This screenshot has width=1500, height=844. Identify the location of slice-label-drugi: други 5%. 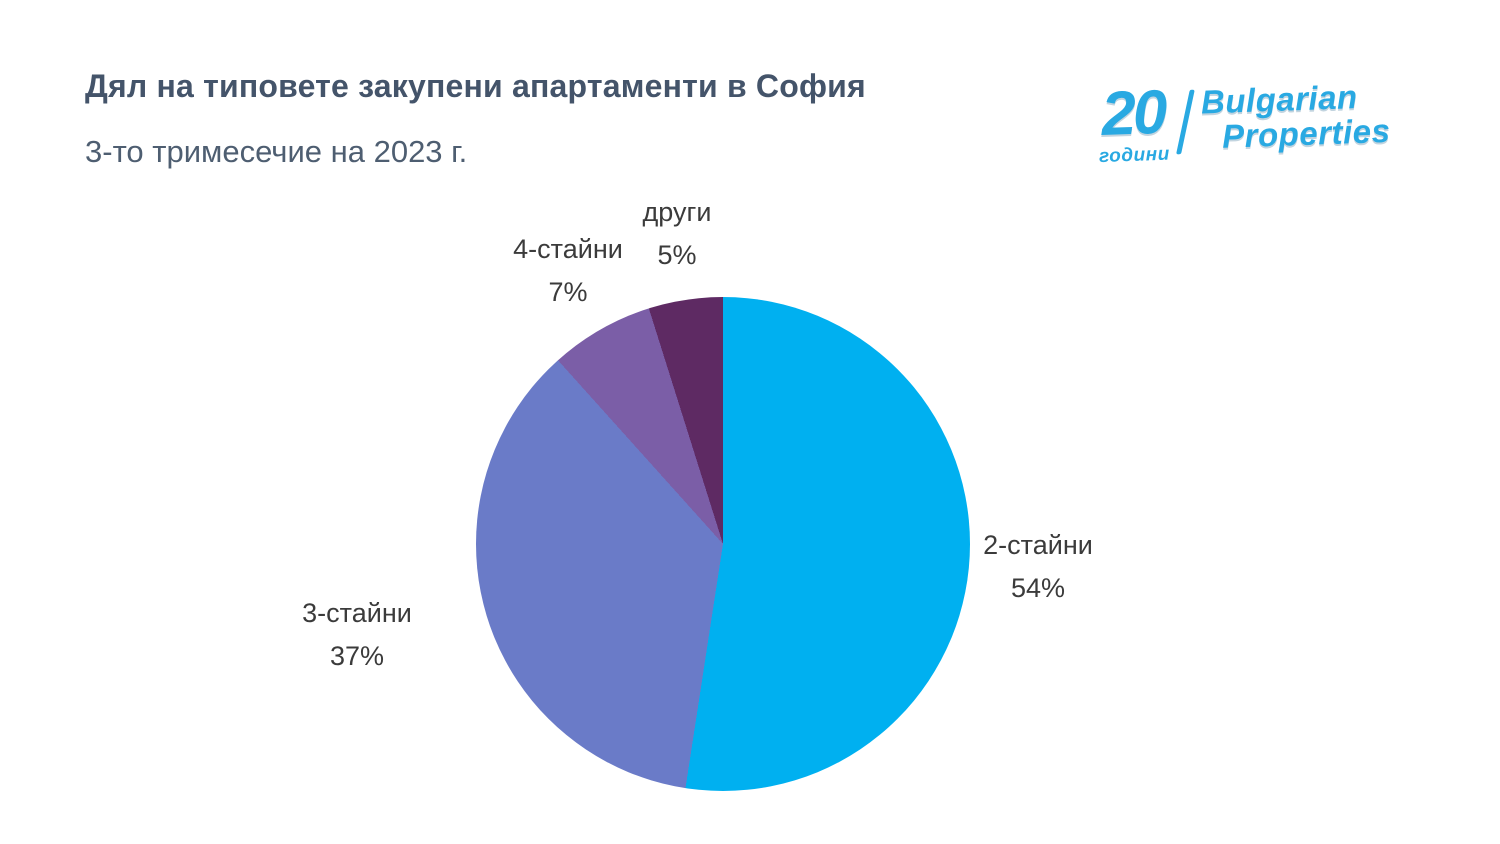
(677, 234).